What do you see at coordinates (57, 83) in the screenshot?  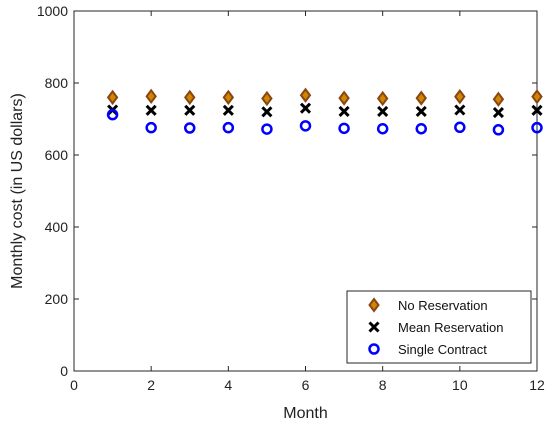 I see `y-tick-label: 800` at bounding box center [57, 83].